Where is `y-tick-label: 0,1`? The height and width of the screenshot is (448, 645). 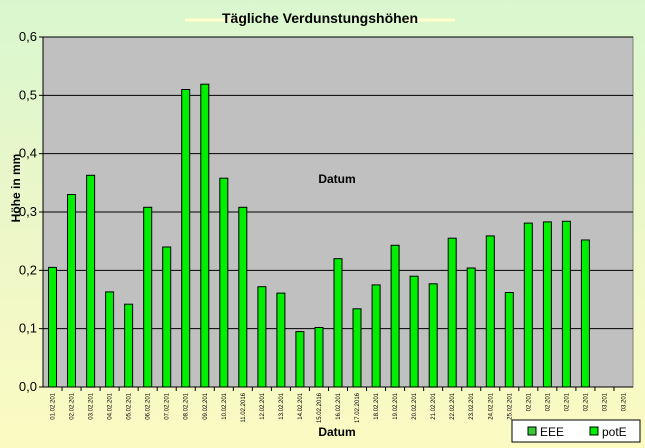 y-tick-label: 0,1 is located at coordinates (28, 328).